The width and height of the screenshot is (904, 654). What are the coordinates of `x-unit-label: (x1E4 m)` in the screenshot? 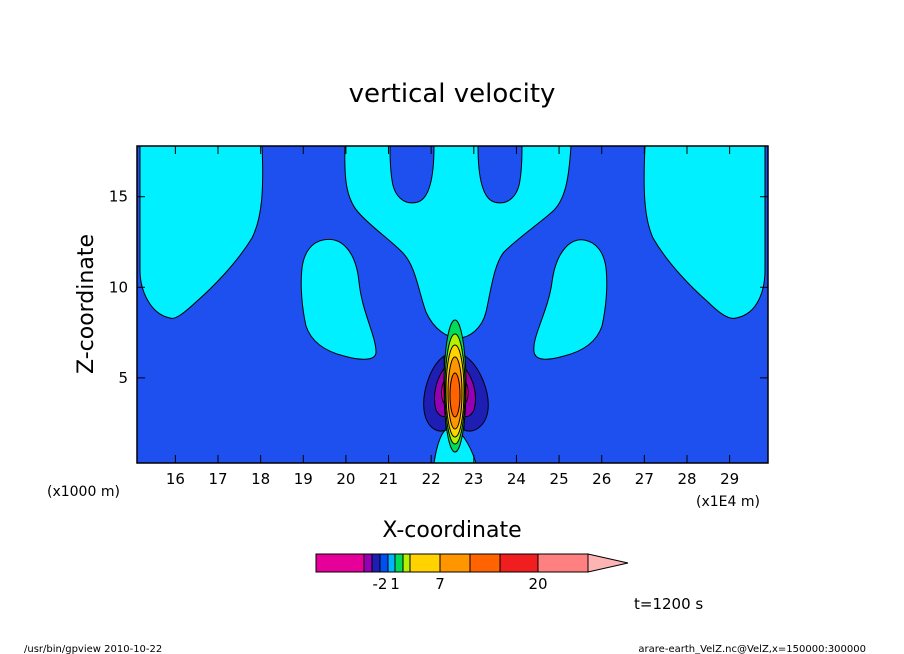 It's located at (728, 502).